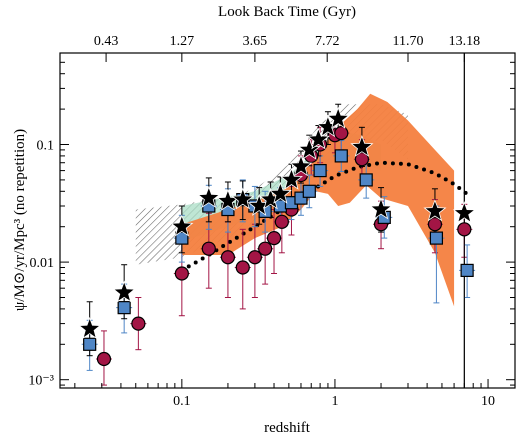  Describe the element at coordinates (255, 41) in the screenshot. I see `top-tick-label: 3.65` at that location.